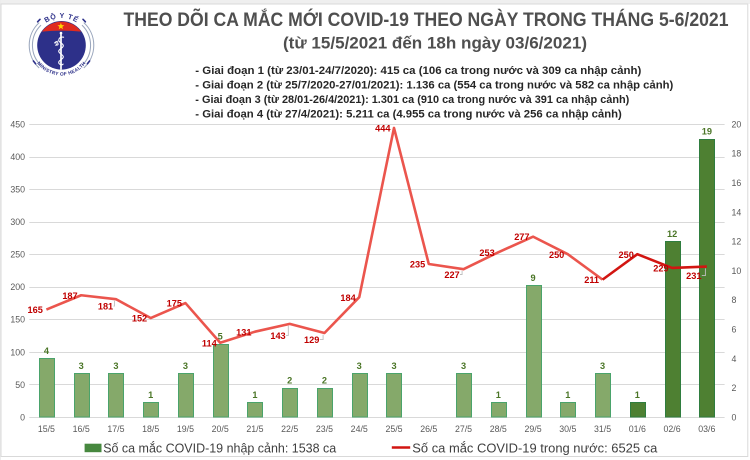  I want to click on svg-text: 30/5, so click(567, 429).